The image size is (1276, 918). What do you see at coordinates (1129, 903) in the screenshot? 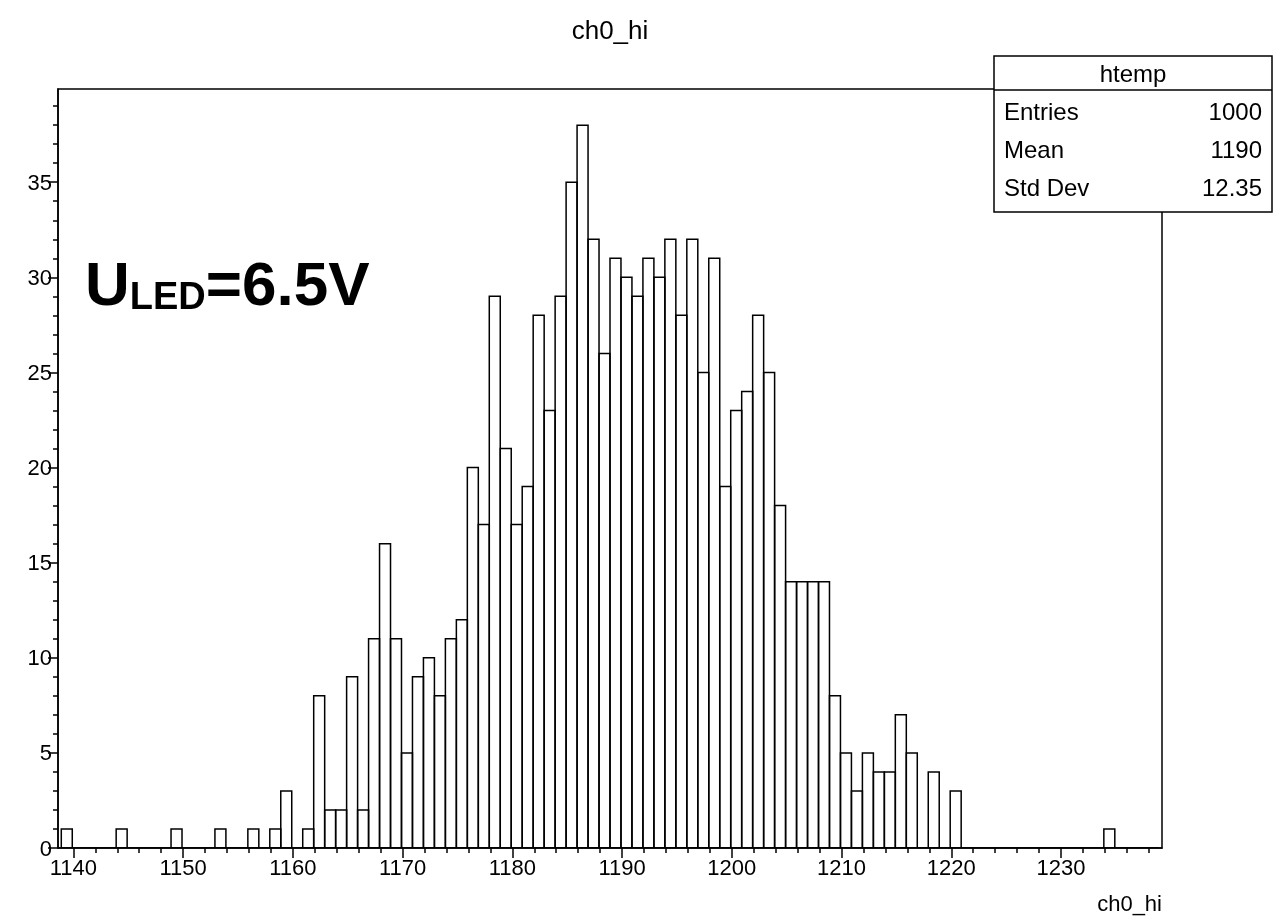
I see `x-axis-title: ch0_hi` at bounding box center [1129, 903].